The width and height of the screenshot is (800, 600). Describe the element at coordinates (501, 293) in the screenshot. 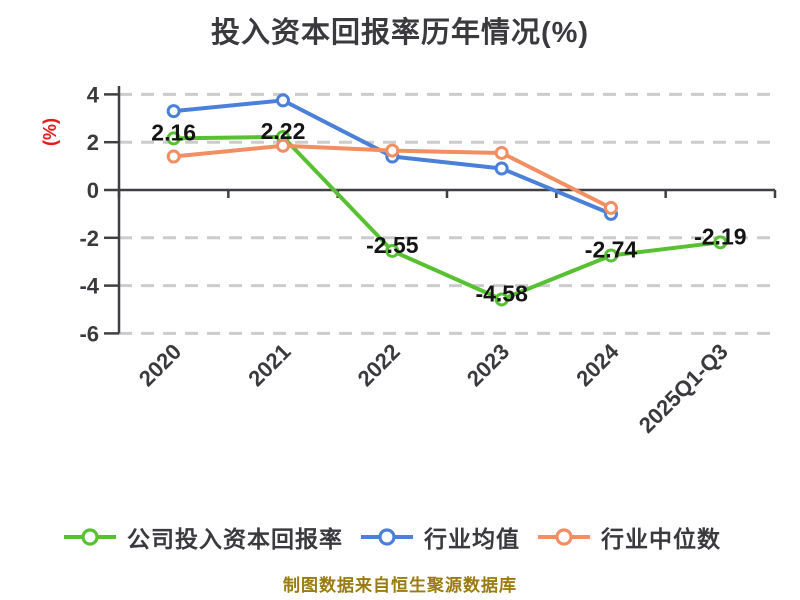

I see `svg-text: -4.58` at that location.